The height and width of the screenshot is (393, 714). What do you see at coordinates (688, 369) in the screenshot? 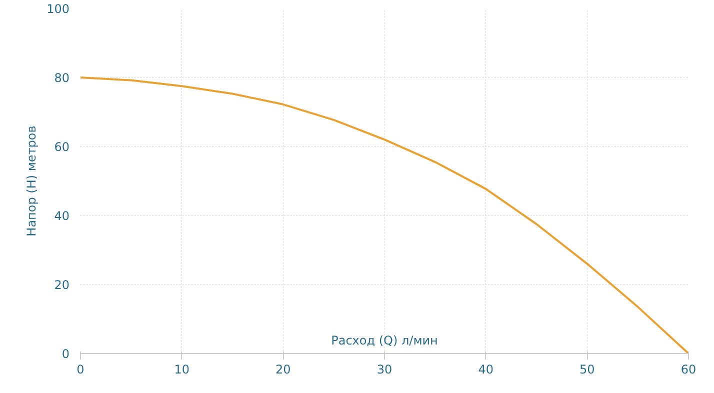
I see `x-tick-label: 60` at bounding box center [688, 369].